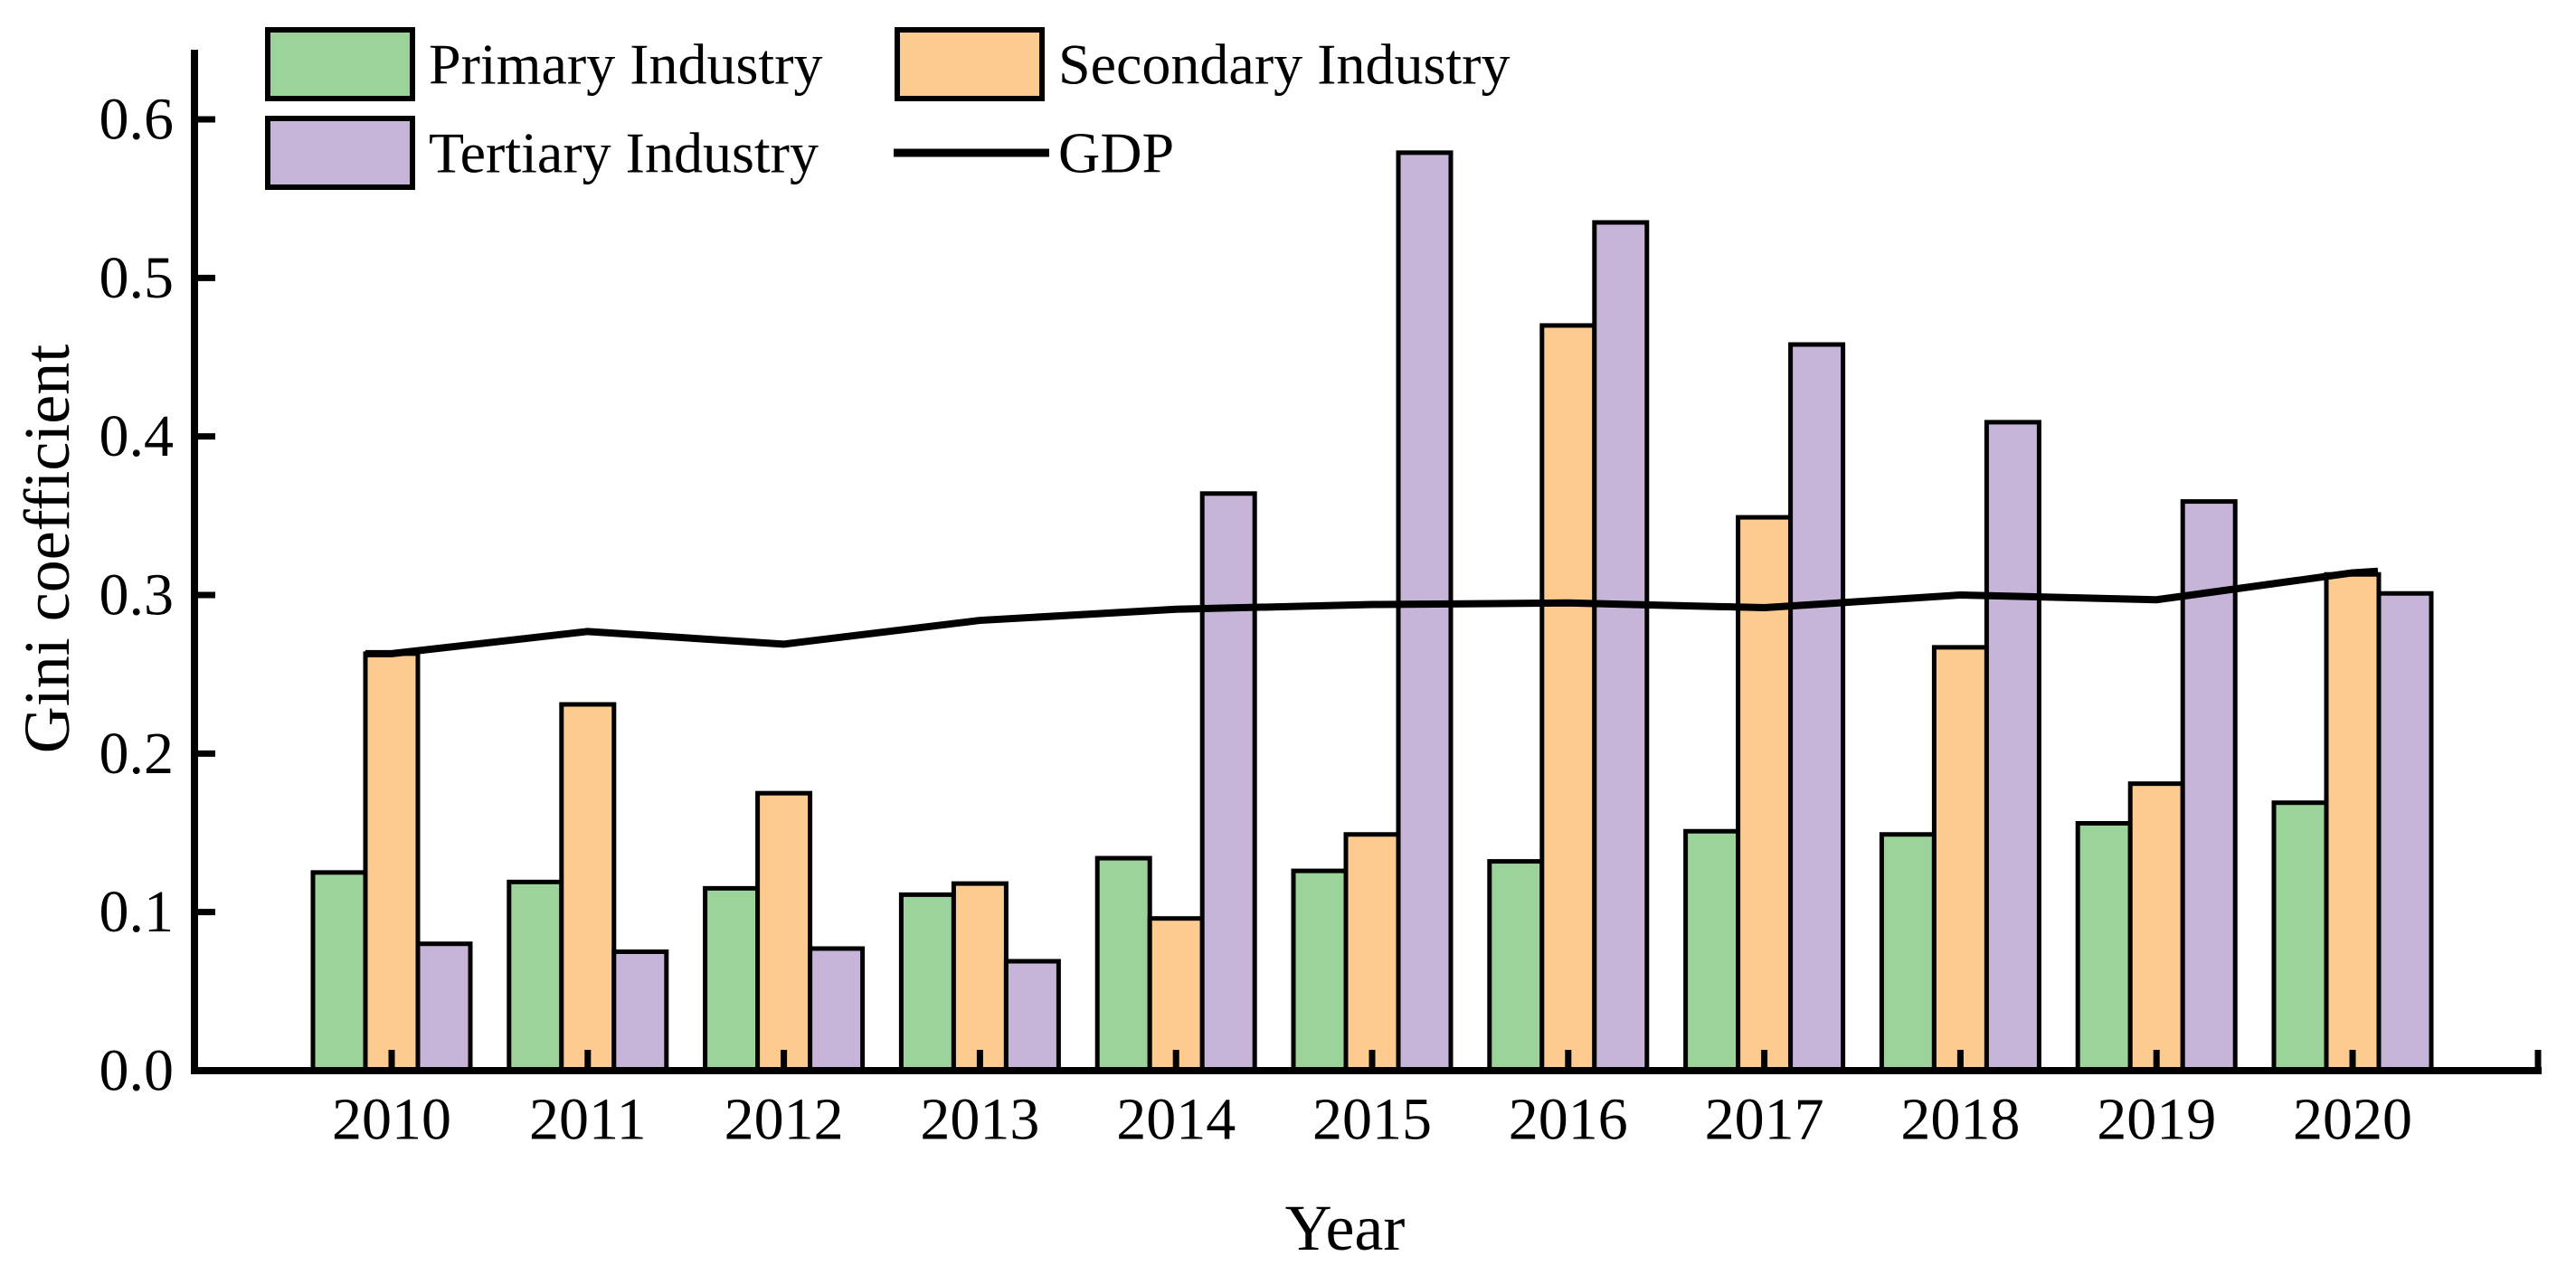 The width and height of the screenshot is (2576, 1275). What do you see at coordinates (2012, 747) in the screenshot?
I see `bar-tertiary-2018` at bounding box center [2012, 747].